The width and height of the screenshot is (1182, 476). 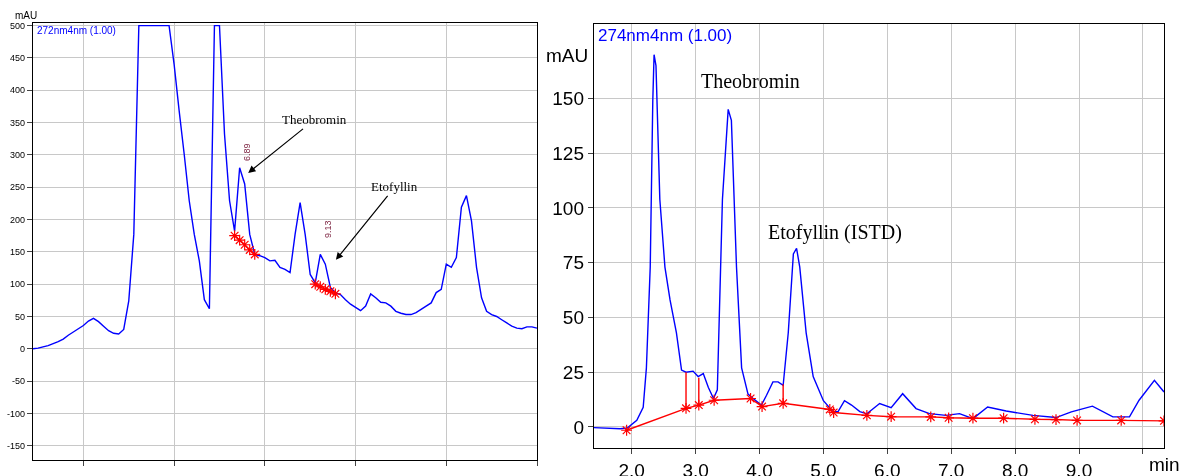 I want to click on annotation: 9.13, so click(x=327, y=229).